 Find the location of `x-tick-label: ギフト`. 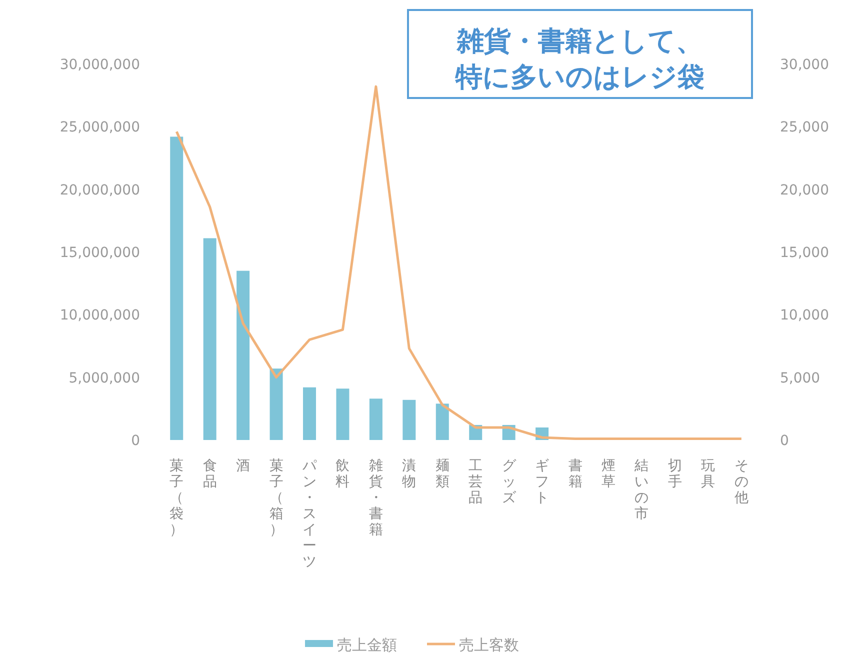

x-tick-label: ギフト is located at coordinates (542, 482).